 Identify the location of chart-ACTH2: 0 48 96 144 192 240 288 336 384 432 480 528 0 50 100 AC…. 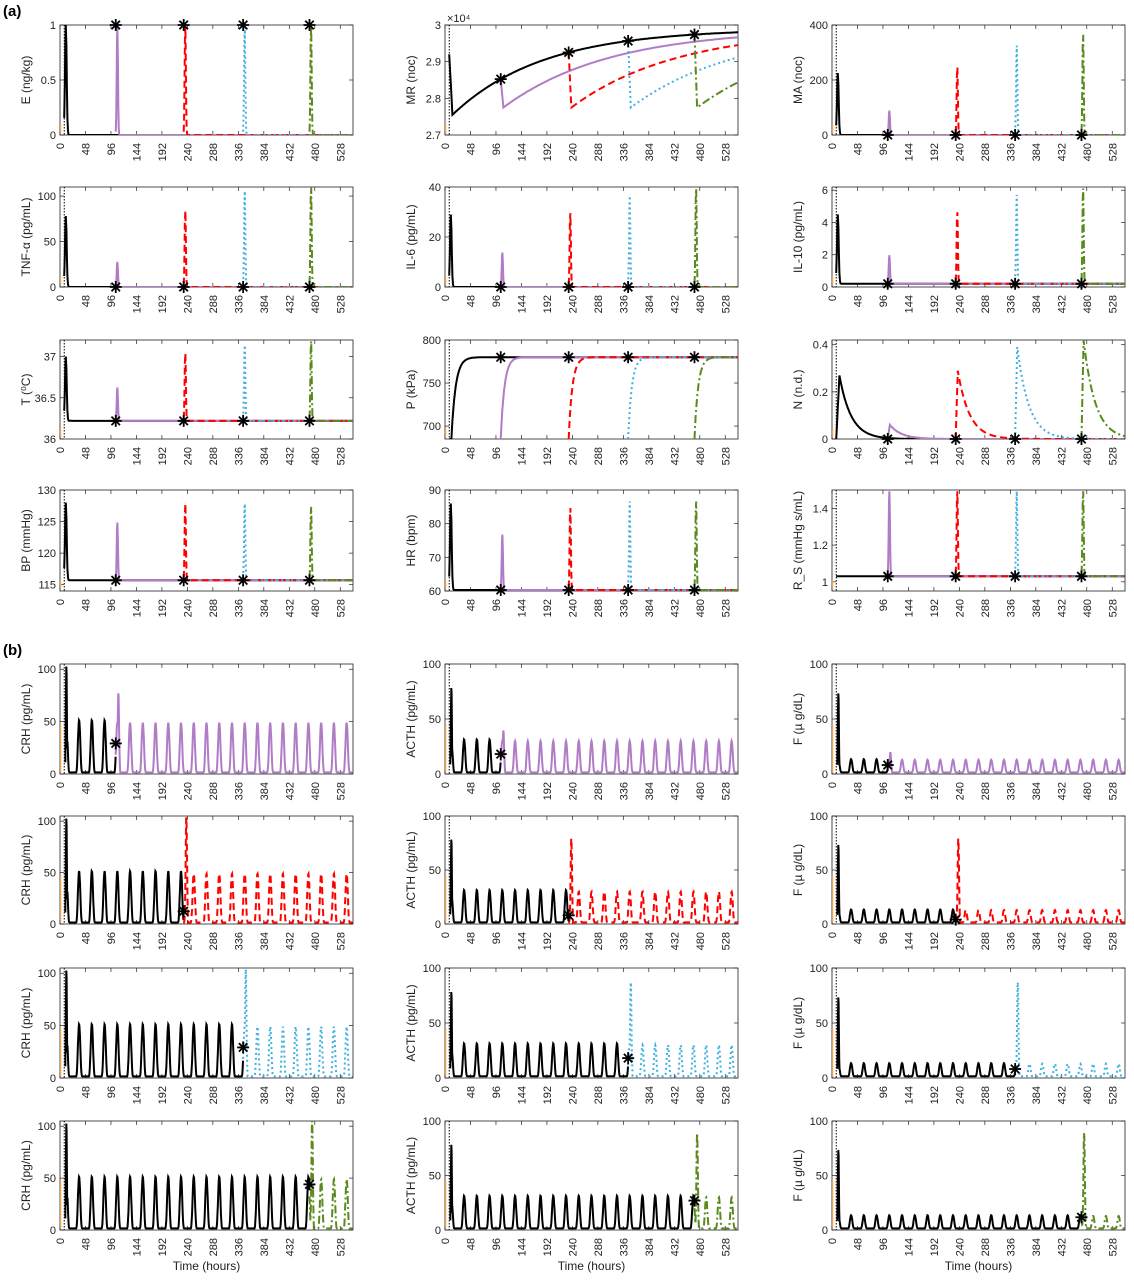
(571, 880).